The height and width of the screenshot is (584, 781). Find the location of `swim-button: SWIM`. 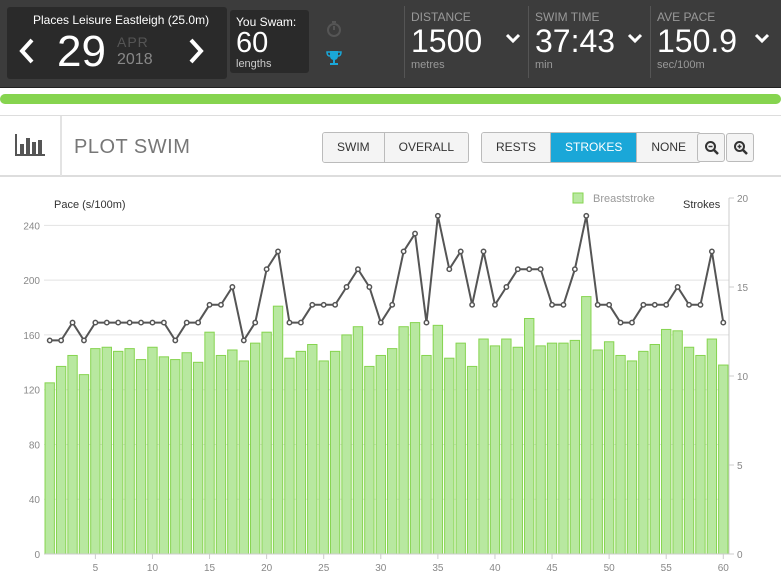

swim-button: SWIM is located at coordinates (354, 147).